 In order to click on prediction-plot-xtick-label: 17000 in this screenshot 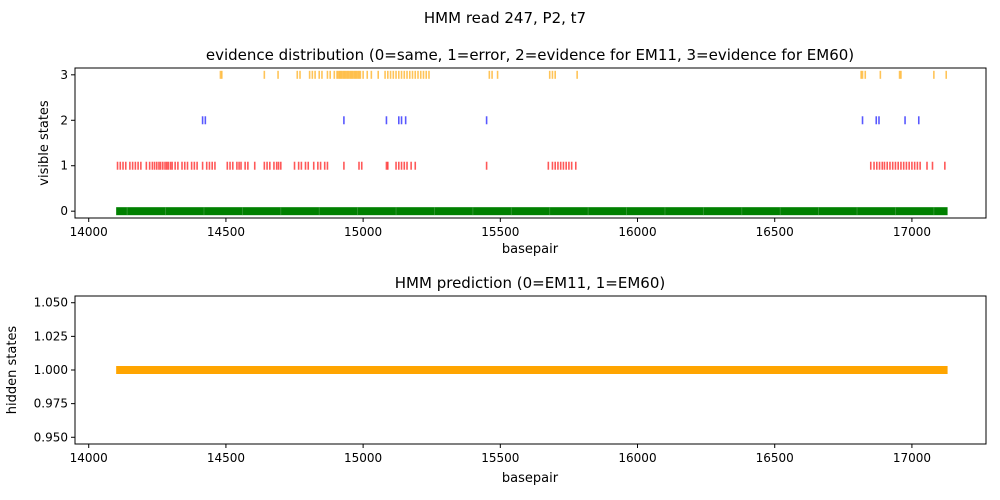, I will do `click(912, 458)`.